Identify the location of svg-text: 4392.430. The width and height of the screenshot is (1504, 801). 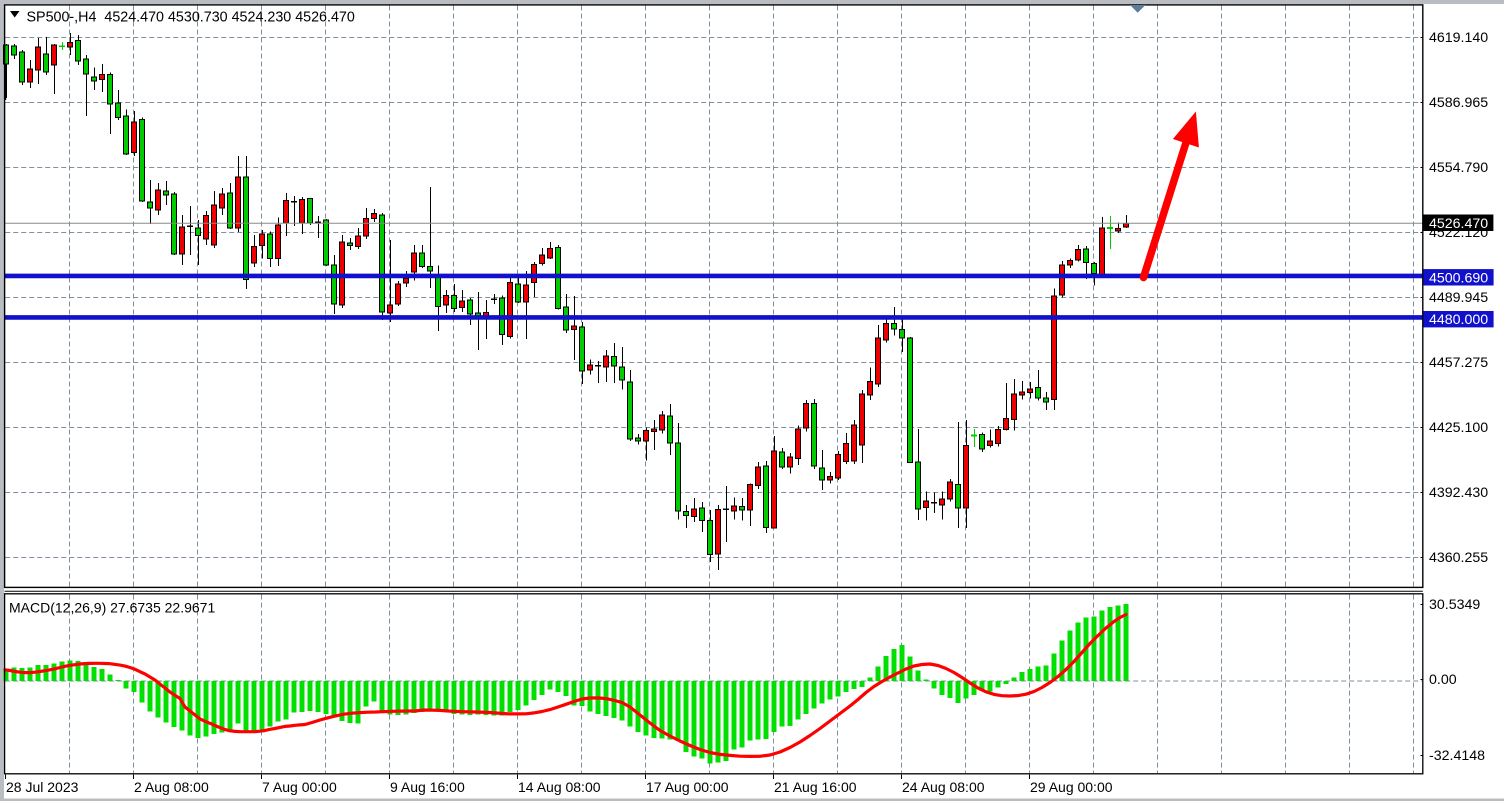
(1458, 493).